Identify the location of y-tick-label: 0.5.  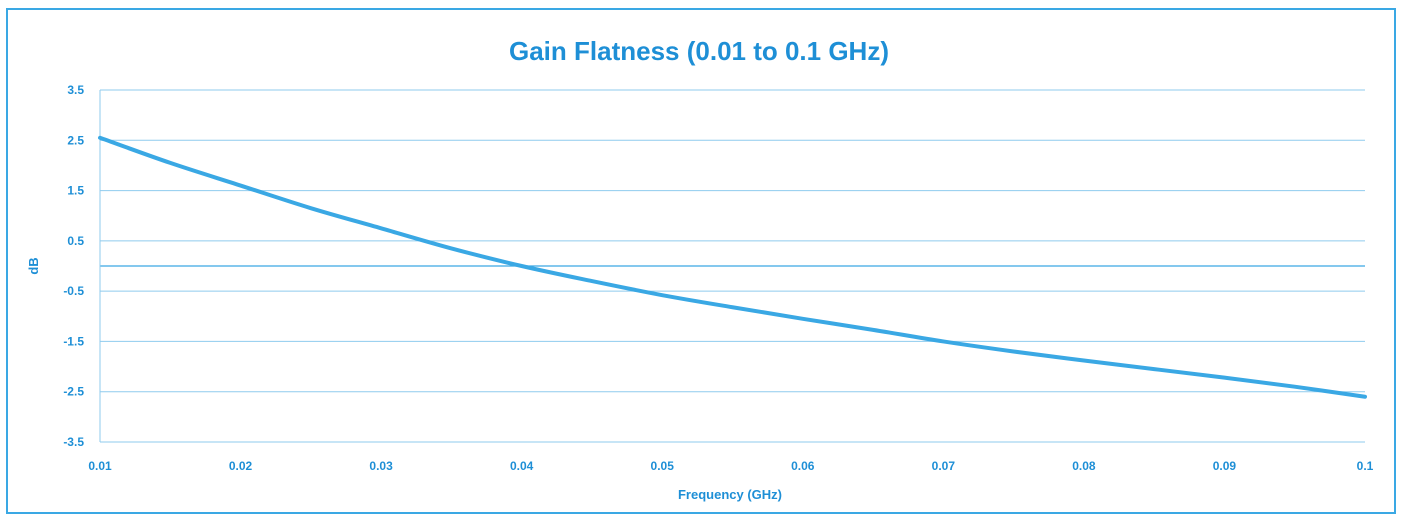
(75, 241).